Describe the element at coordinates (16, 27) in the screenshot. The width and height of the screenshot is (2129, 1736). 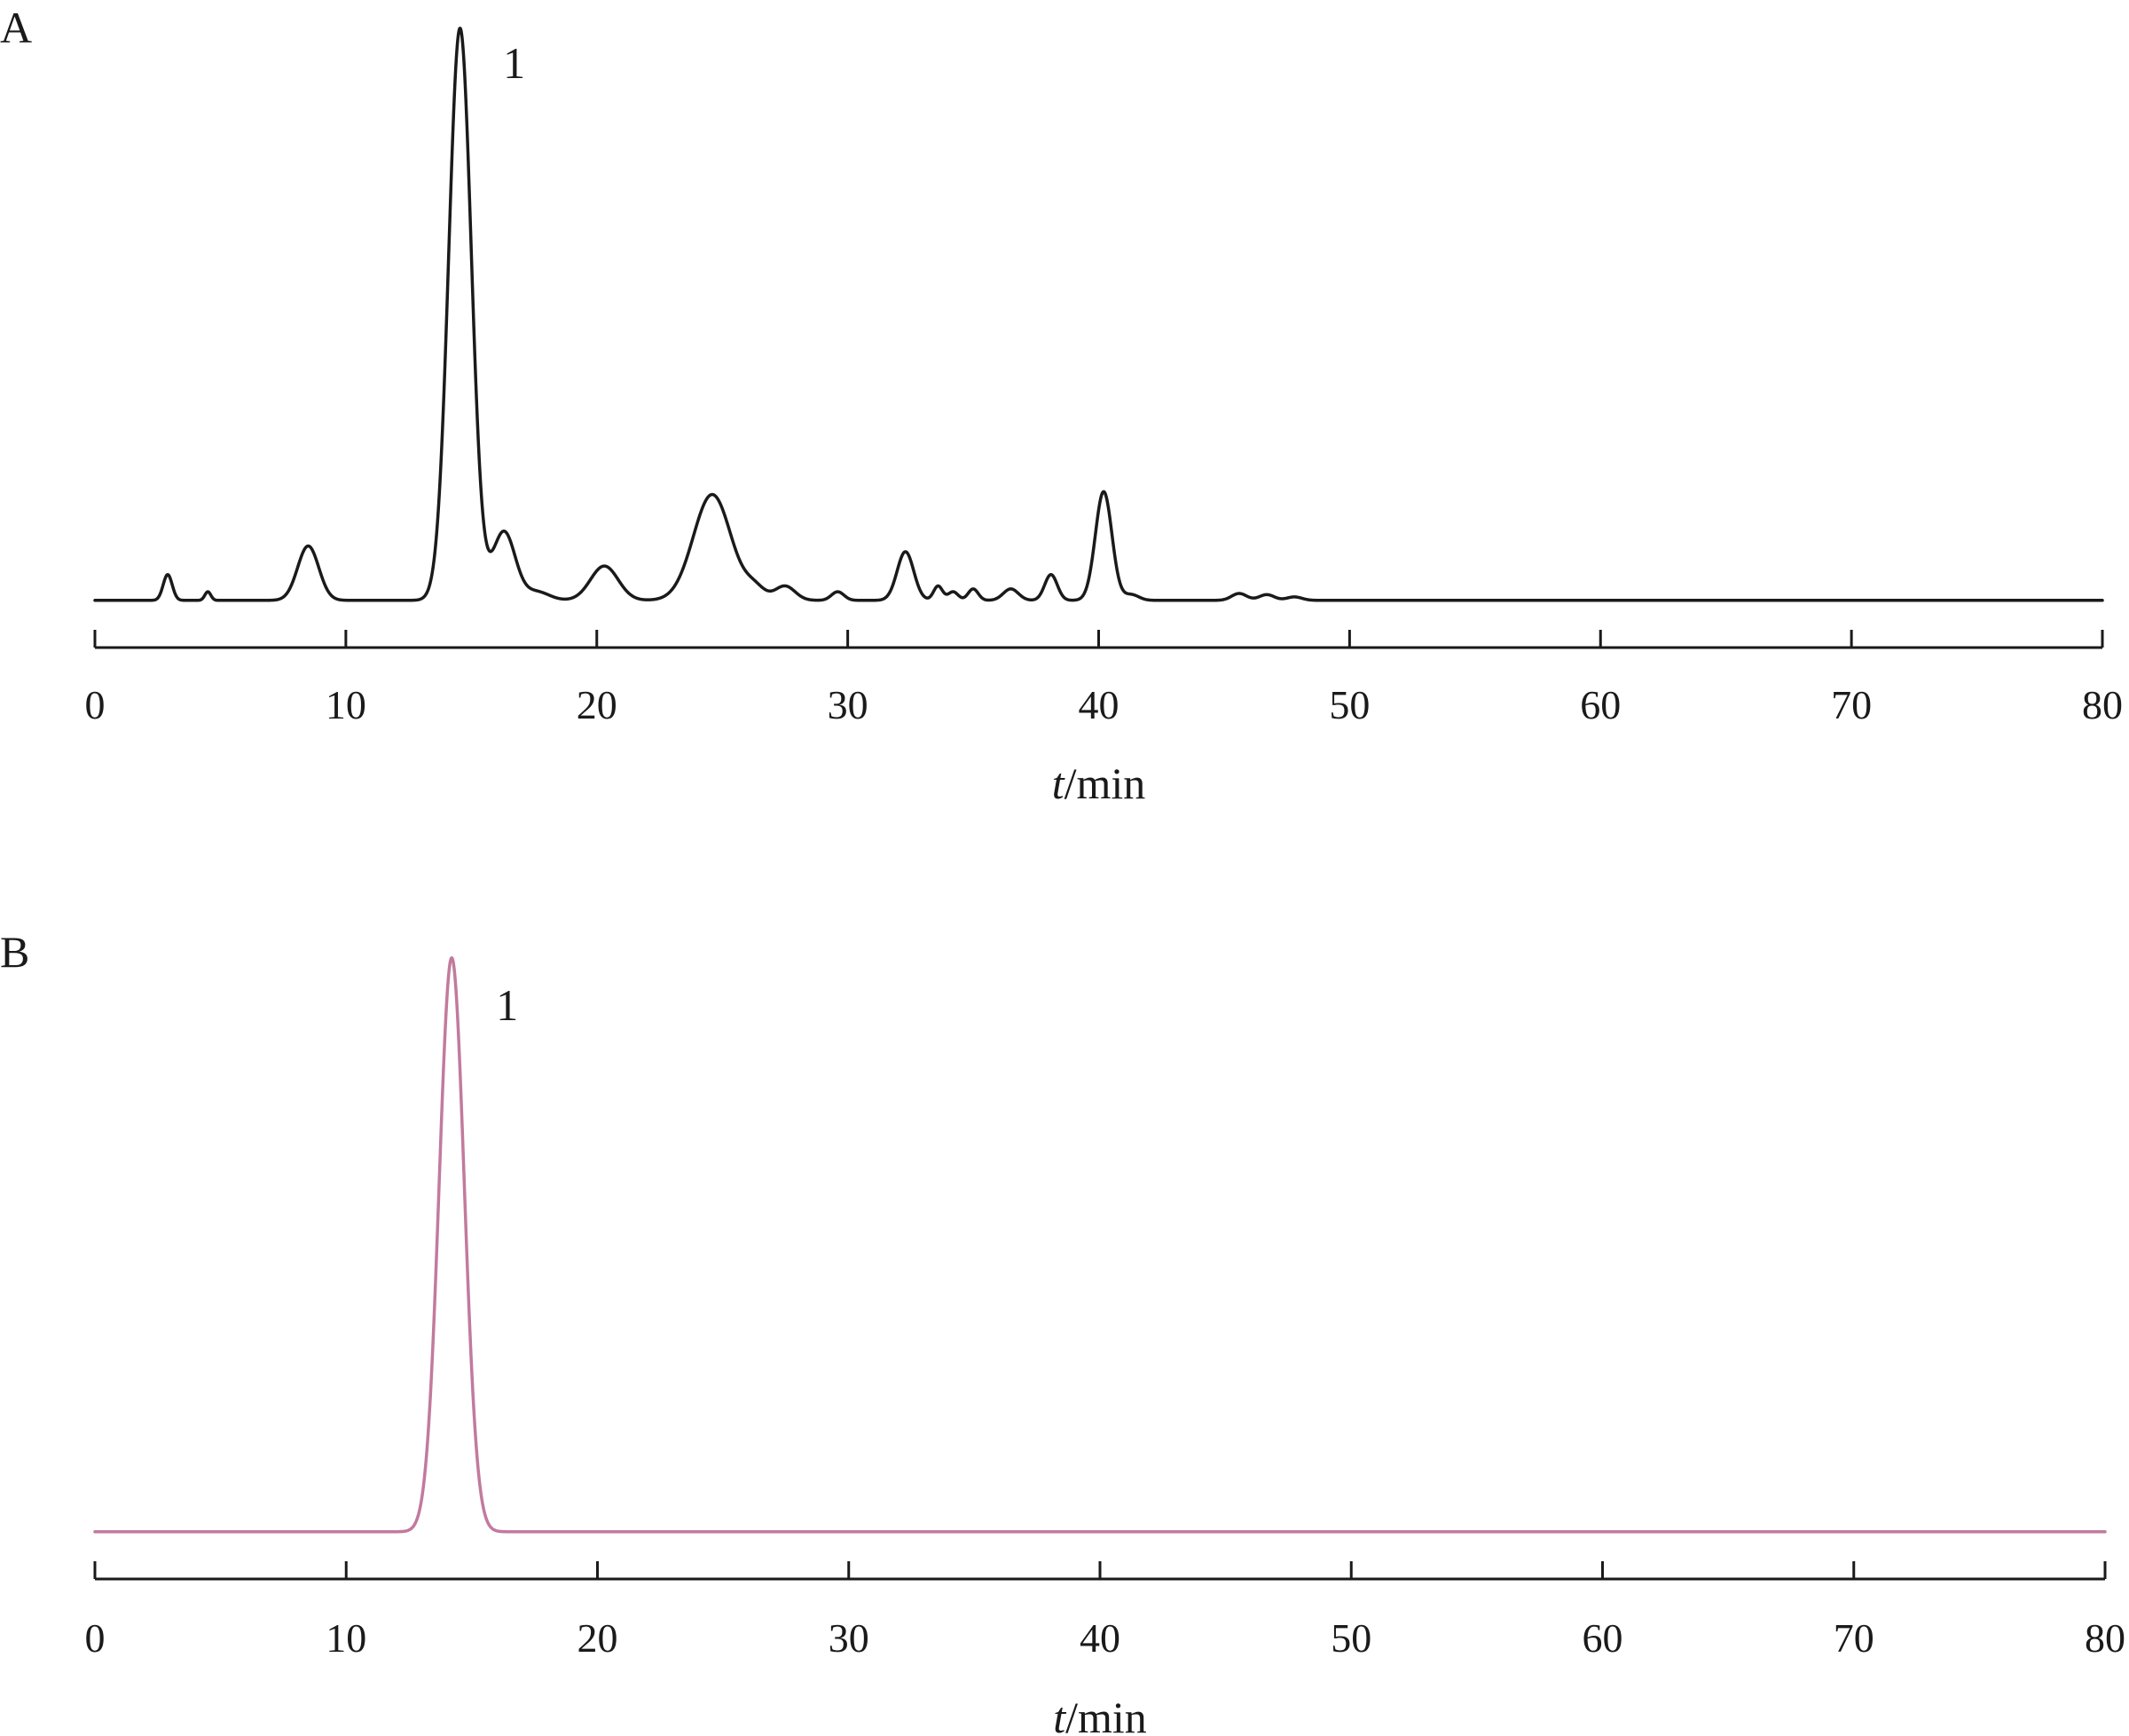
I see `panel-label: A` at that location.